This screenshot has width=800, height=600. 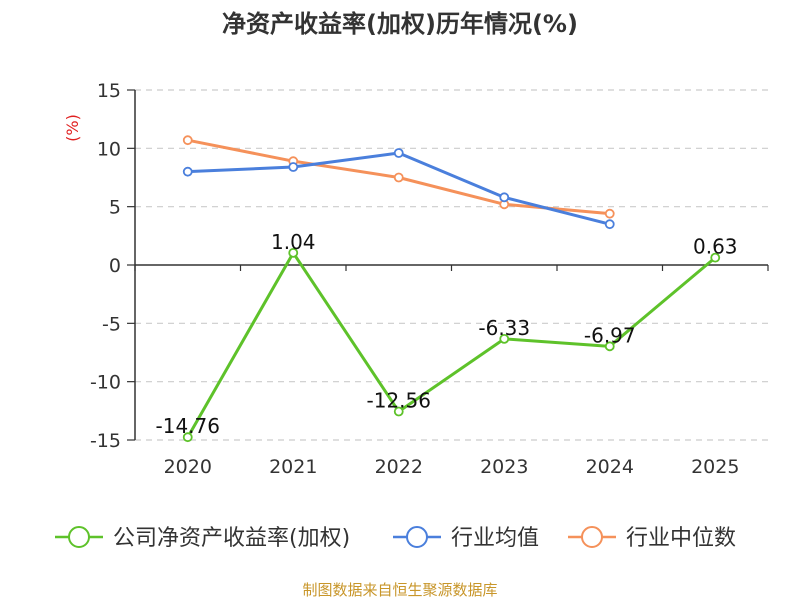 What do you see at coordinates (610, 467) in the screenshot?
I see `x-tick-label: 2024` at bounding box center [610, 467].